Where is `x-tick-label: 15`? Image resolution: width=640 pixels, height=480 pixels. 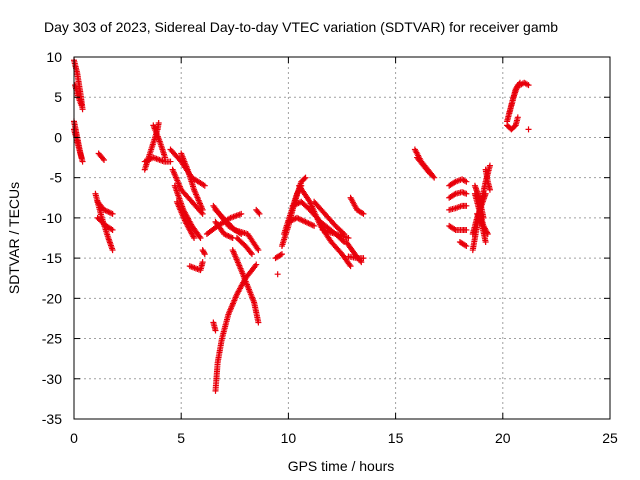 x-tick-label: 15 is located at coordinates (396, 438).